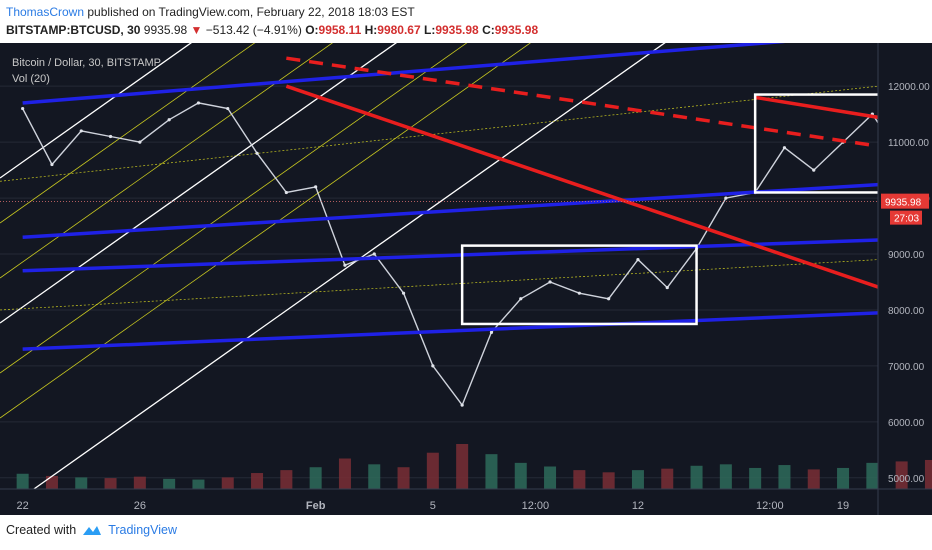 The image size is (932, 550). What do you see at coordinates (316, 506) in the screenshot?
I see `x-tick-label: Feb` at bounding box center [316, 506].